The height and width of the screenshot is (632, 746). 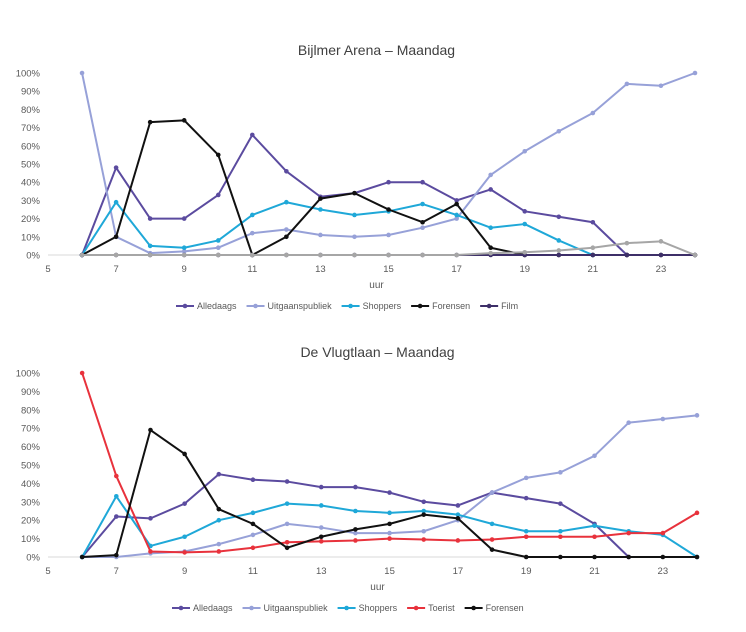 I want to click on legend-marker-forensen, so click(x=420, y=306).